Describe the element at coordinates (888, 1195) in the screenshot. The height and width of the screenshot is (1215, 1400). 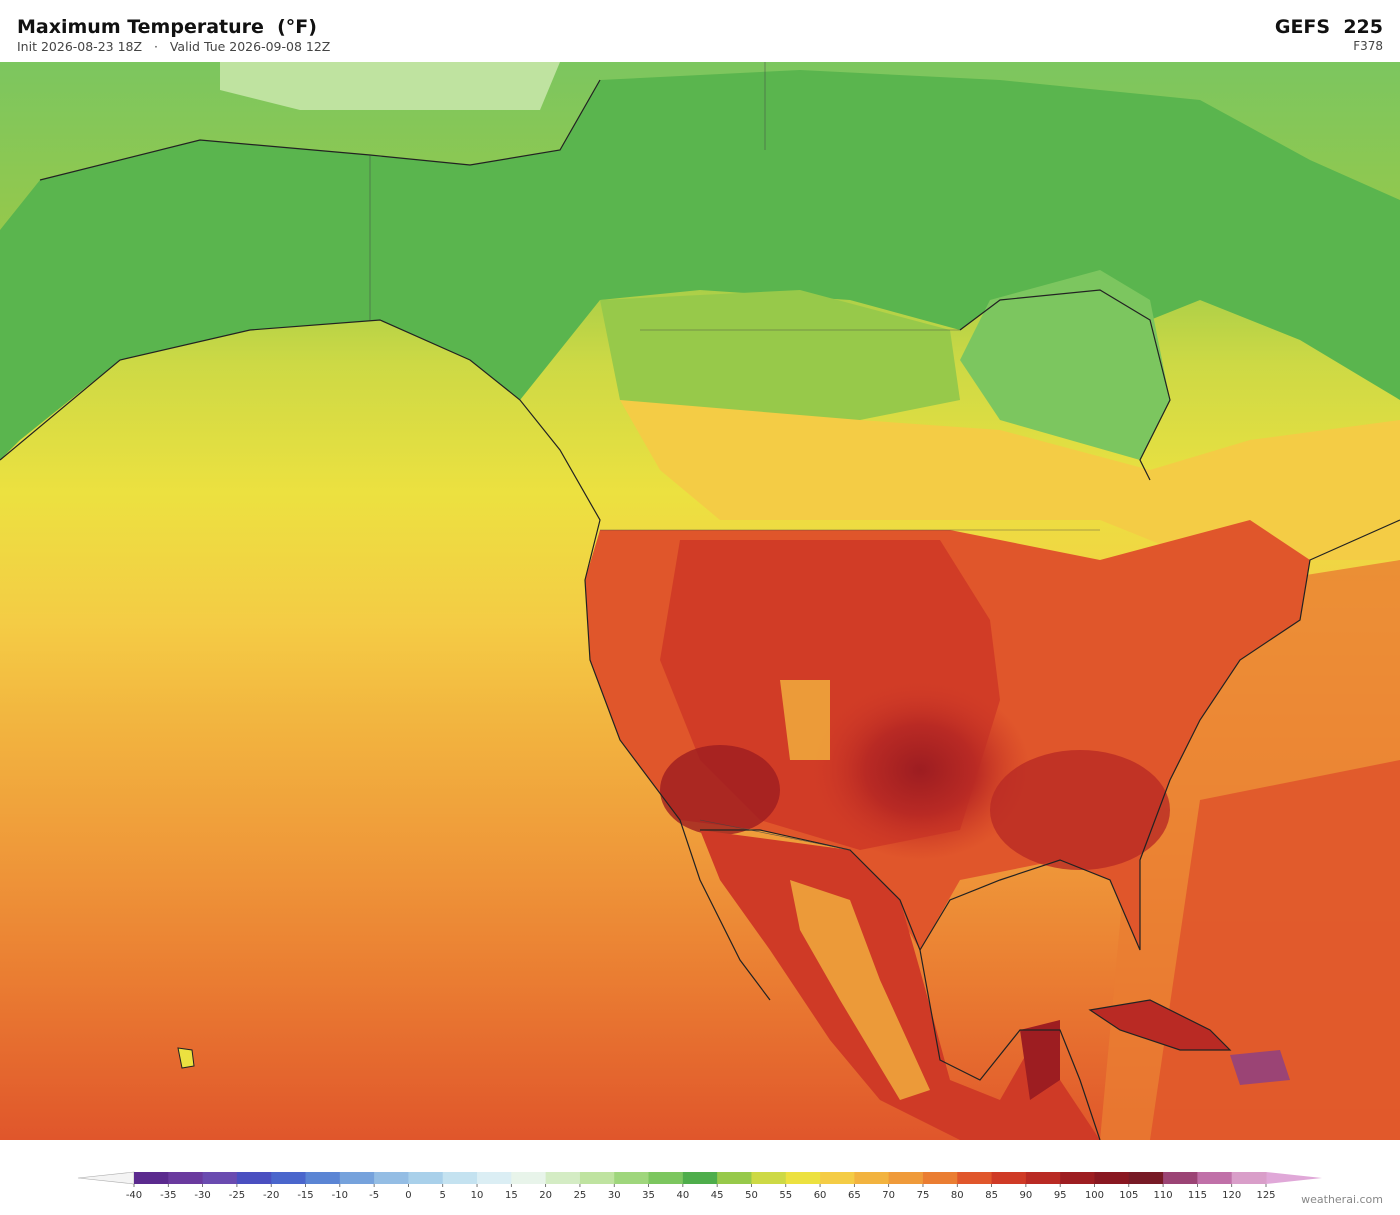
I see `tick-label: 70` at that location.